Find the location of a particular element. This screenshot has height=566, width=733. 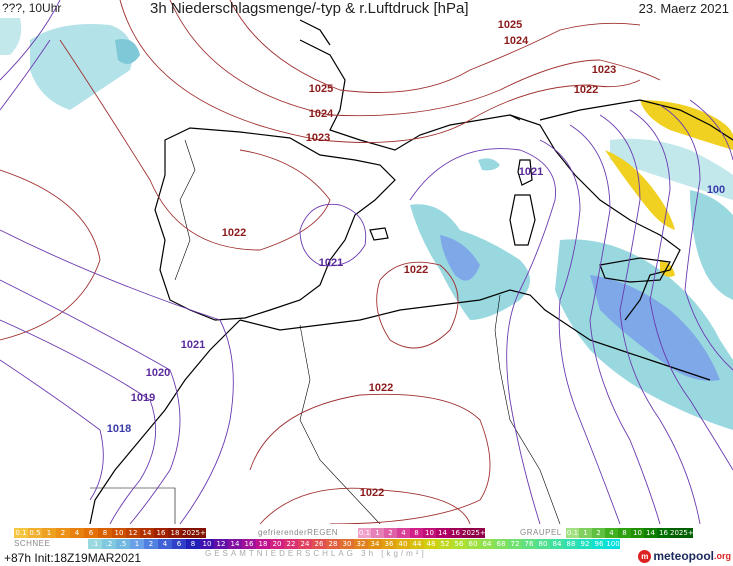

legend-graupel-cell: 14 is located at coordinates (650, 533).